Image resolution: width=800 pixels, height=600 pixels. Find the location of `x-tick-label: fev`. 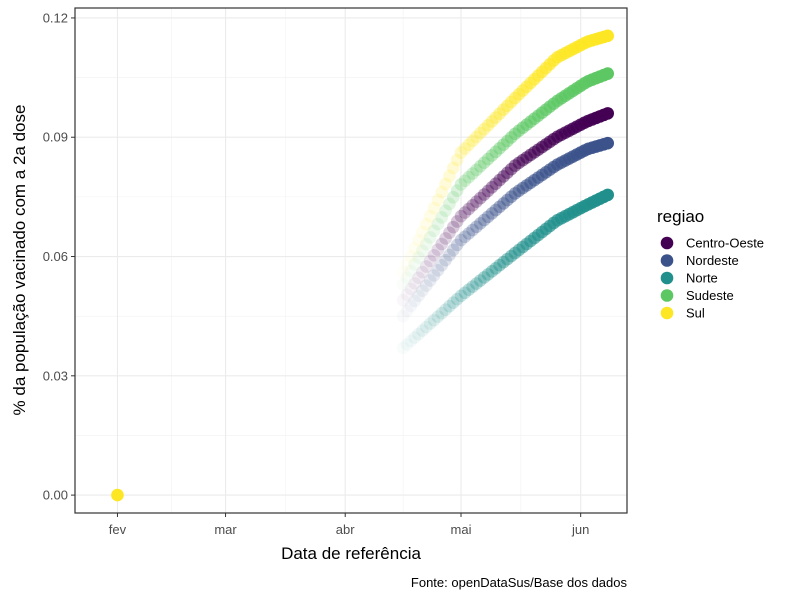

x-tick-label: fev is located at coordinates (118, 529).